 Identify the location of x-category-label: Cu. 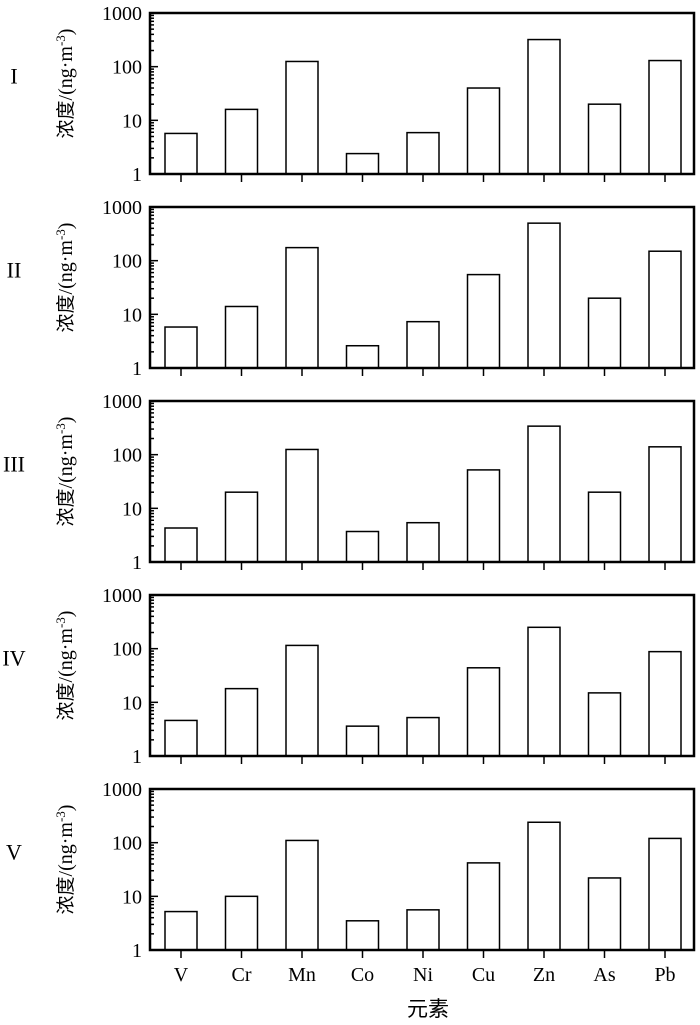
(483, 975).